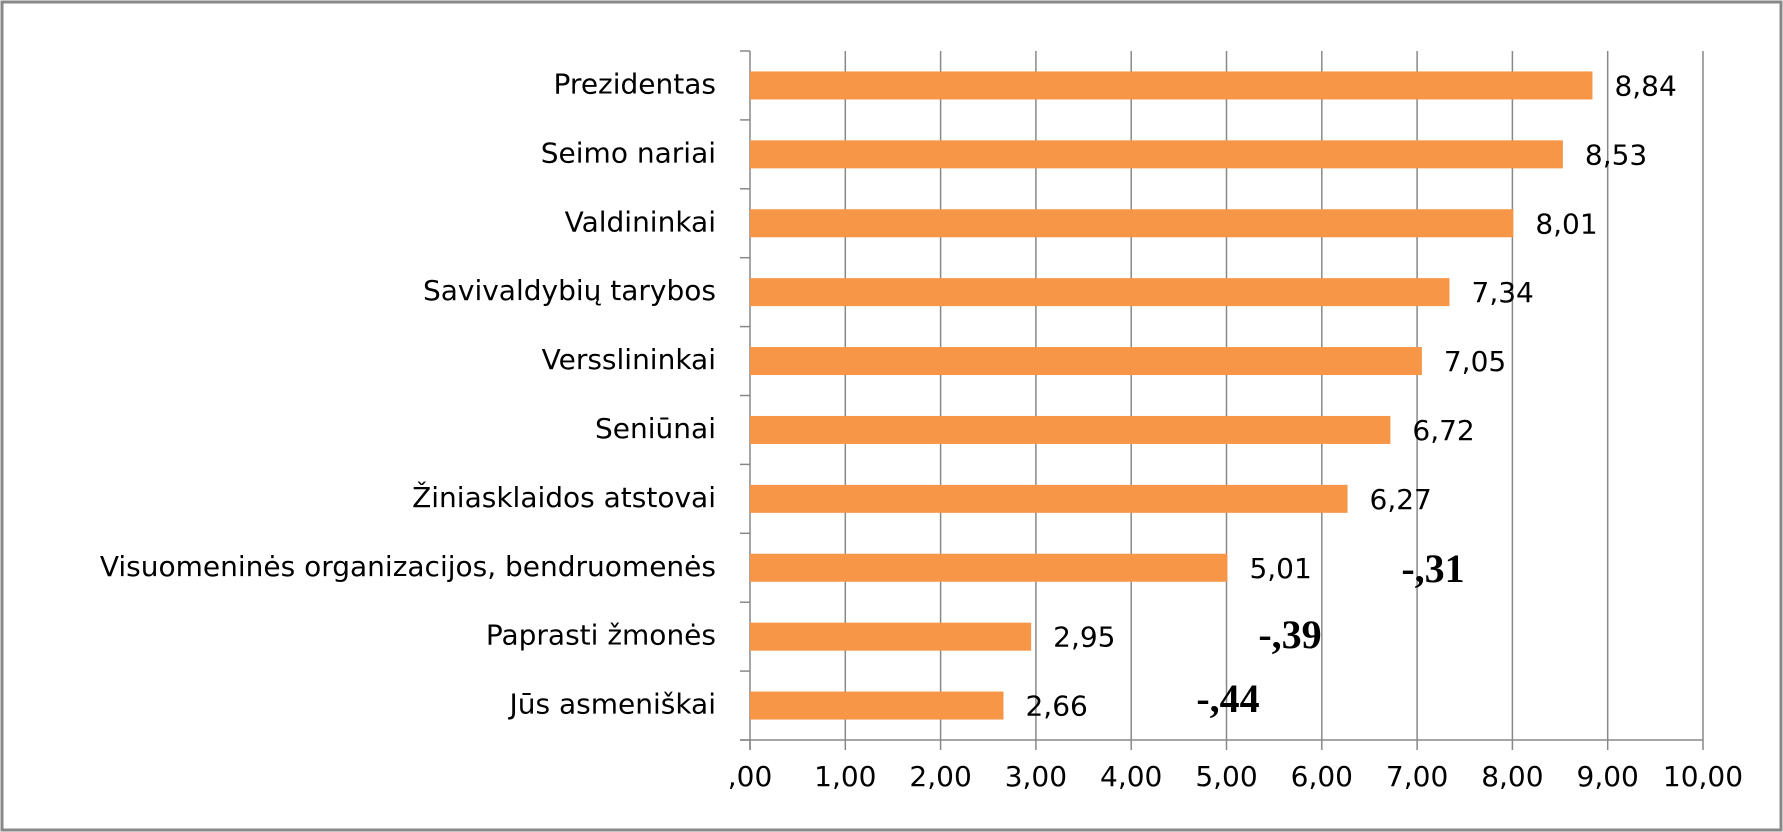 Image resolution: width=1783 pixels, height=832 pixels. What do you see at coordinates (1131, 776) in the screenshot?
I see `x-tick-label: 4,00` at bounding box center [1131, 776].